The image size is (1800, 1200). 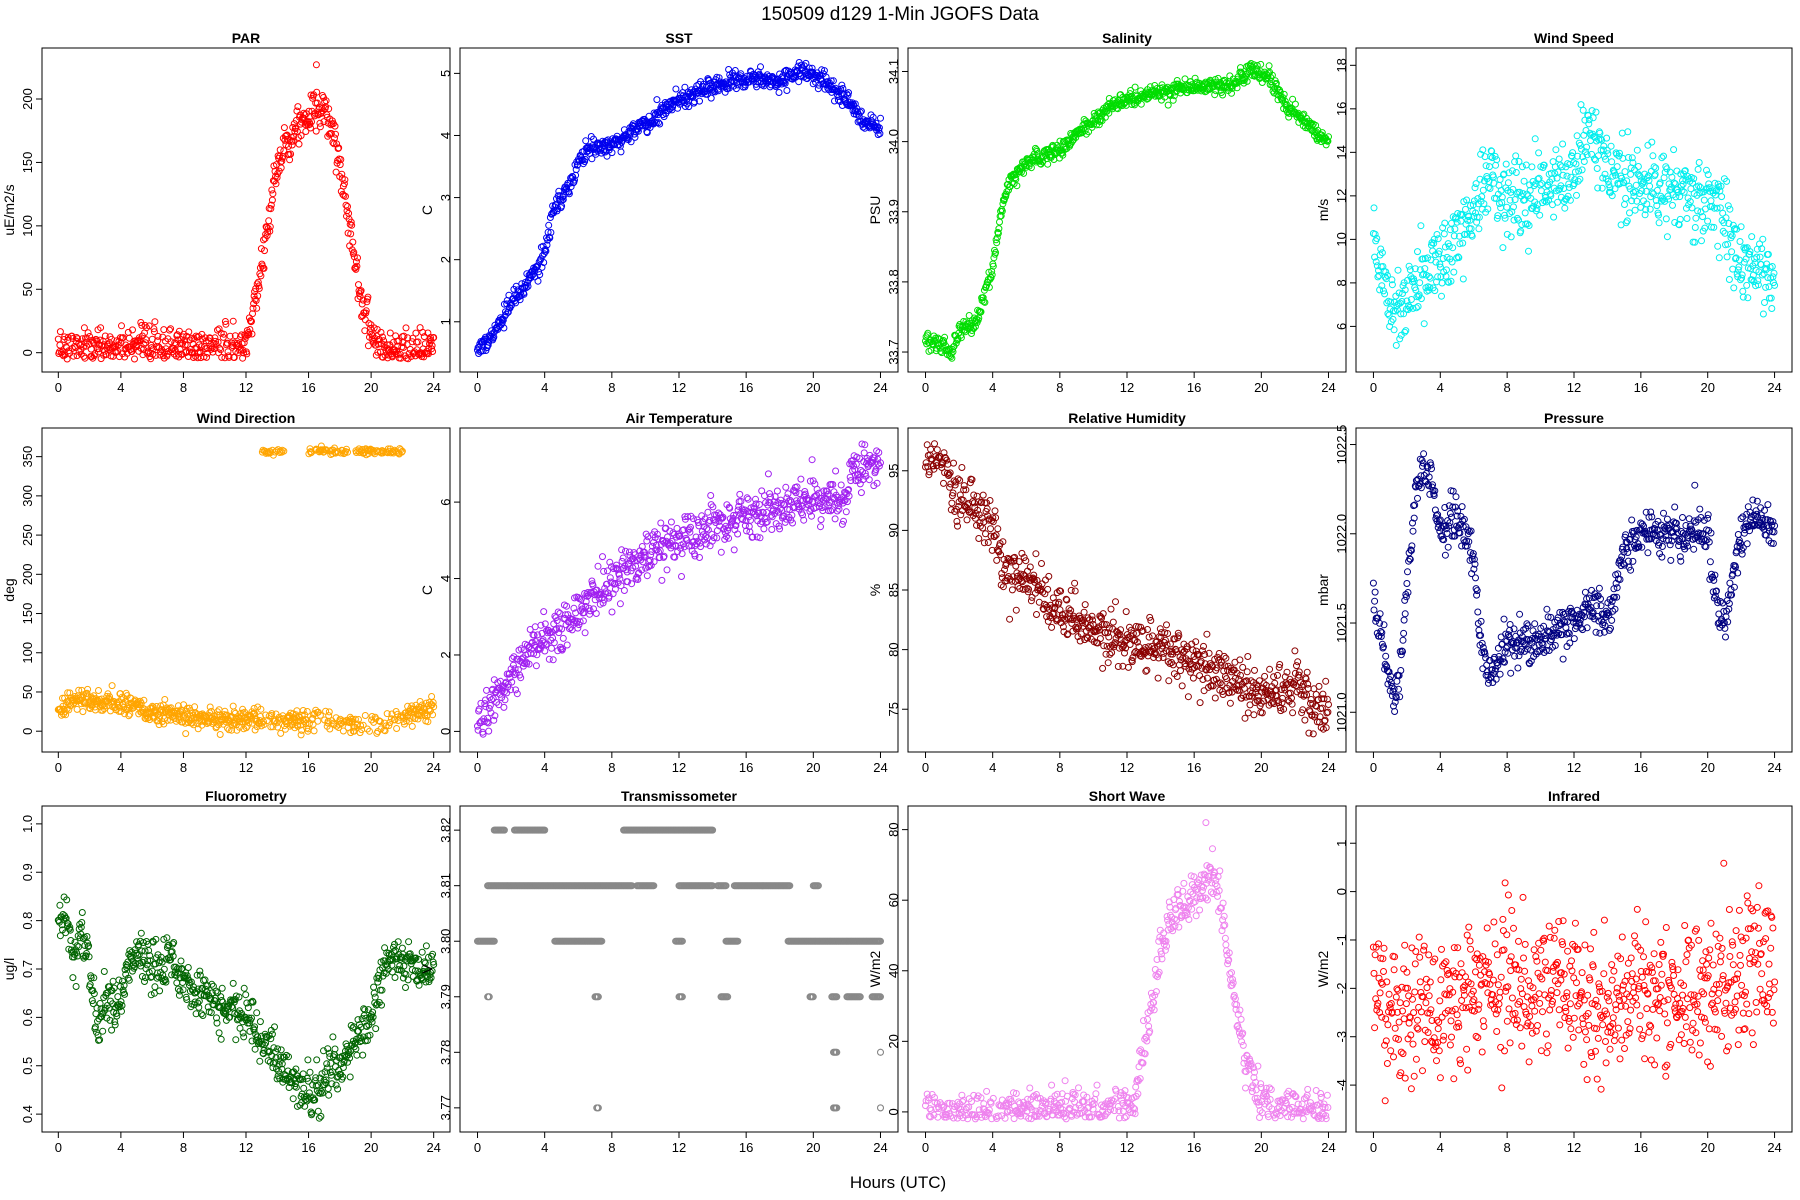 I want to click on y-tick-label: 50, so click(x=27, y=692).